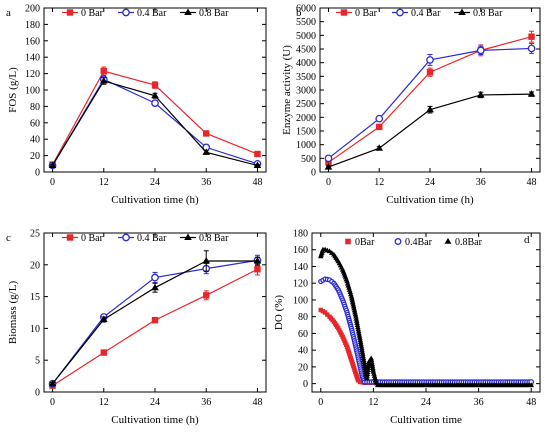  What do you see at coordinates (426, 13) in the screenshot?
I see `legend-label: 0.4 Bar` at bounding box center [426, 13].